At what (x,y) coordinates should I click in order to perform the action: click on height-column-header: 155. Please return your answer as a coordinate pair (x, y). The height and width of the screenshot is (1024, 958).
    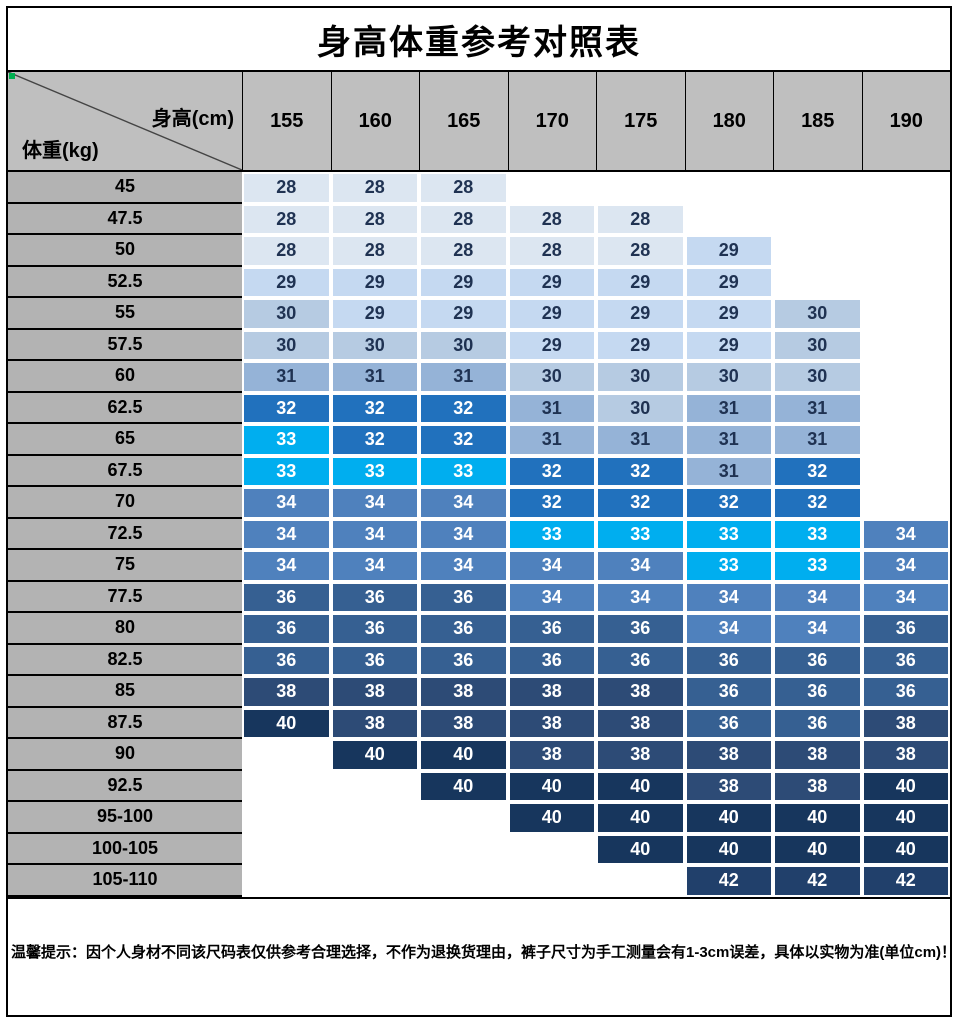
    Looking at the image, I should click on (286, 122).